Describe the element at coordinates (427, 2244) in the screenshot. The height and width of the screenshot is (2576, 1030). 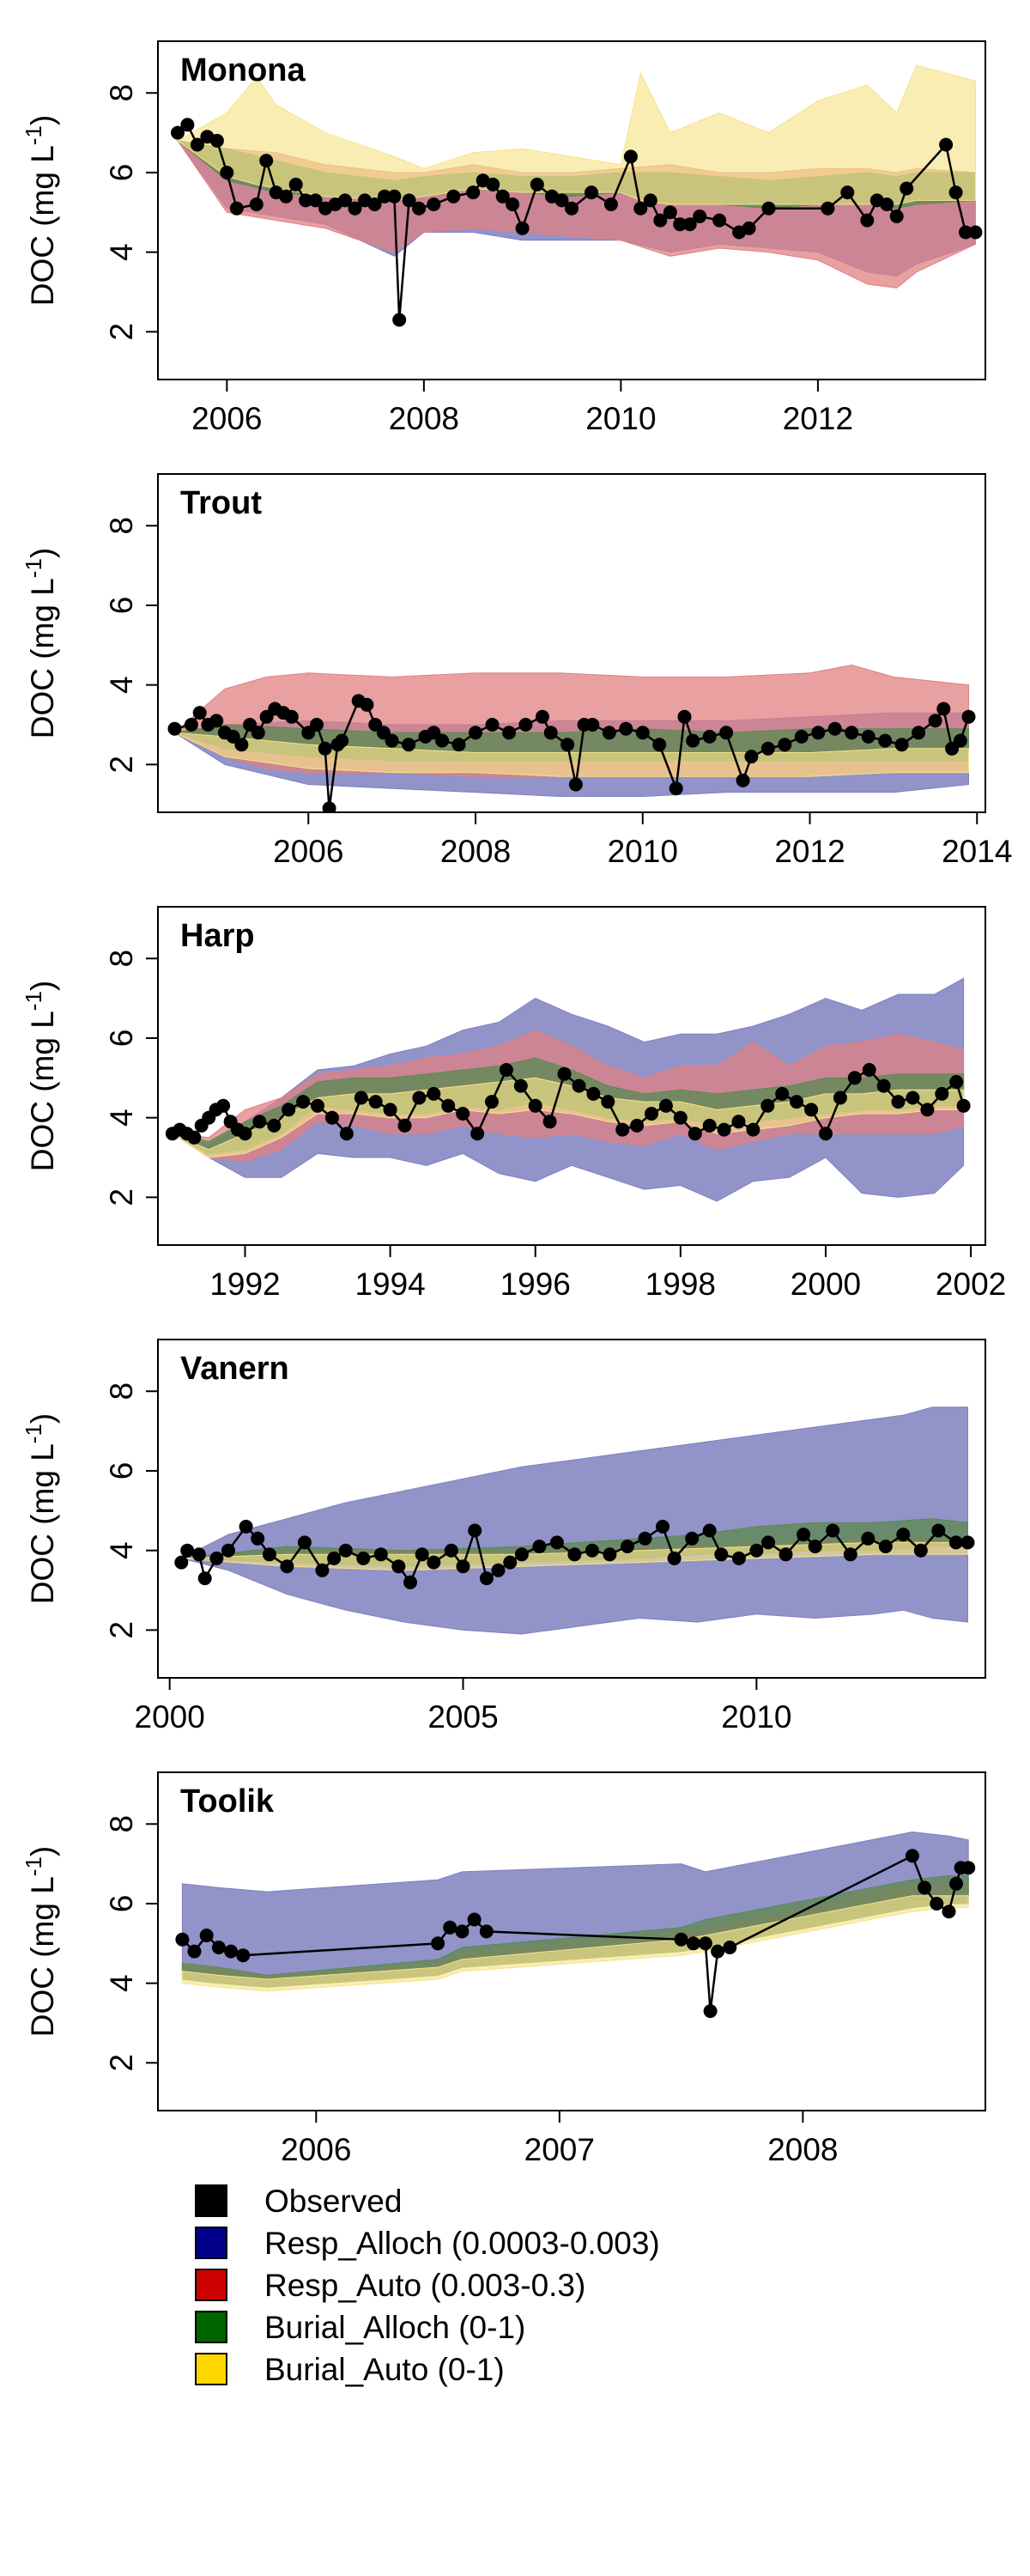
I see `legend-item: Resp_Alloch (0.0003-0.003)` at that location.